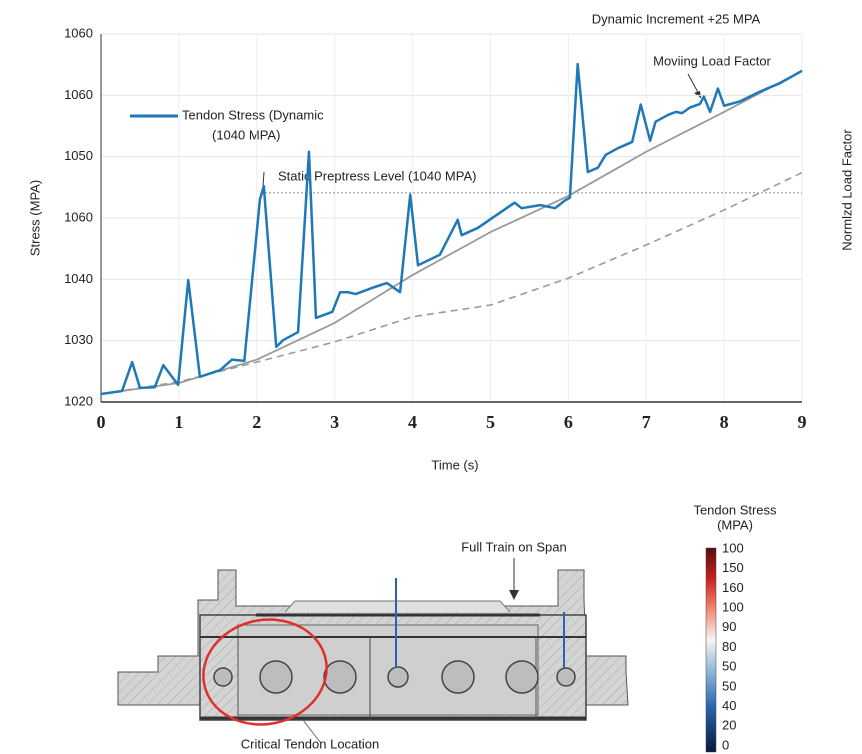 This screenshot has width=862, height=754. Describe the element at coordinates (514, 546) in the screenshot. I see `diagram-label: Full Train on Span` at that location.